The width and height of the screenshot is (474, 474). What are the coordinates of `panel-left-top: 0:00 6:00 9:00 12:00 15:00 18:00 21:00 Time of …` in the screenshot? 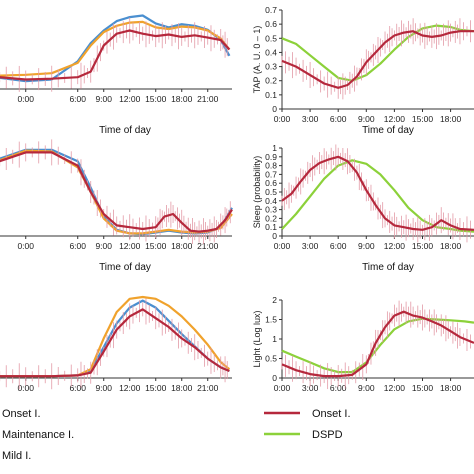 It's located at (116, 75).